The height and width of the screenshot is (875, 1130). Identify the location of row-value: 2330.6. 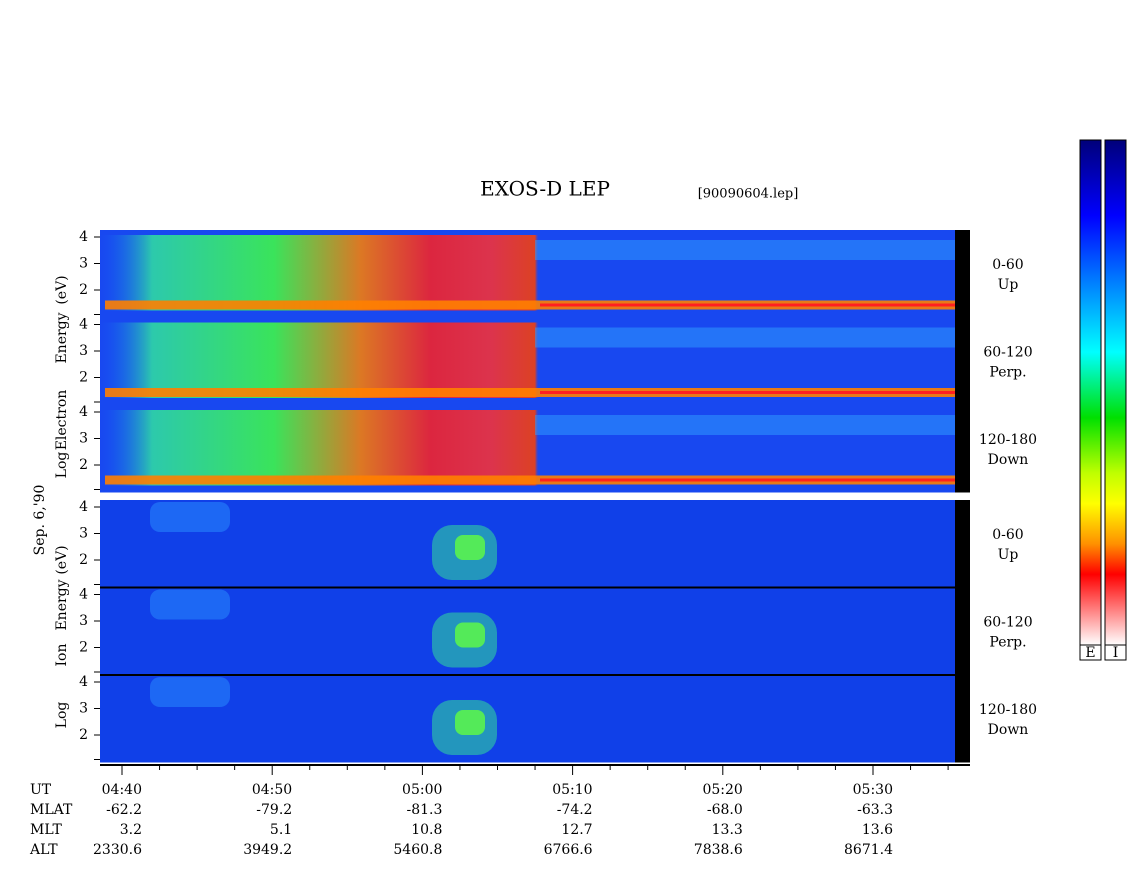
(117, 850).